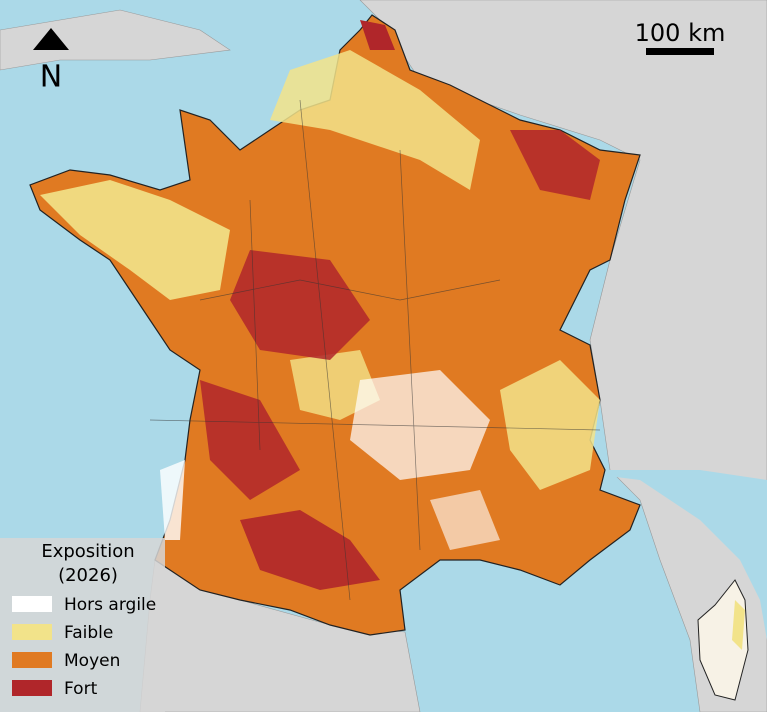  I want to click on legend-title: Exposition, so click(87, 551).